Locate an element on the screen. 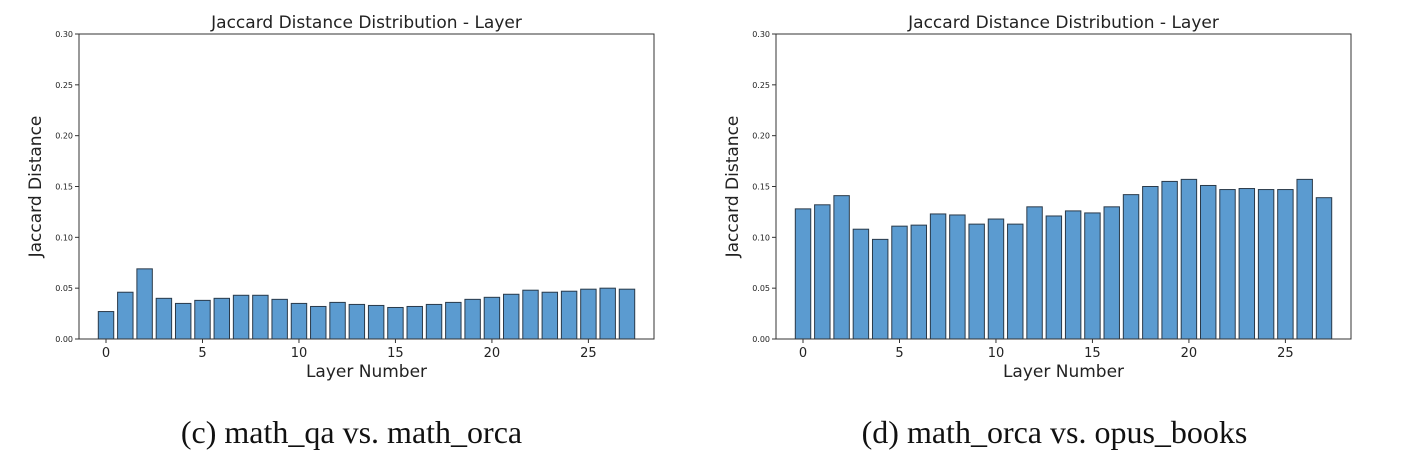 This screenshot has height=472, width=1406. figure-caption-c: (c) math_qa vs. math_orca is located at coordinates (351, 432).